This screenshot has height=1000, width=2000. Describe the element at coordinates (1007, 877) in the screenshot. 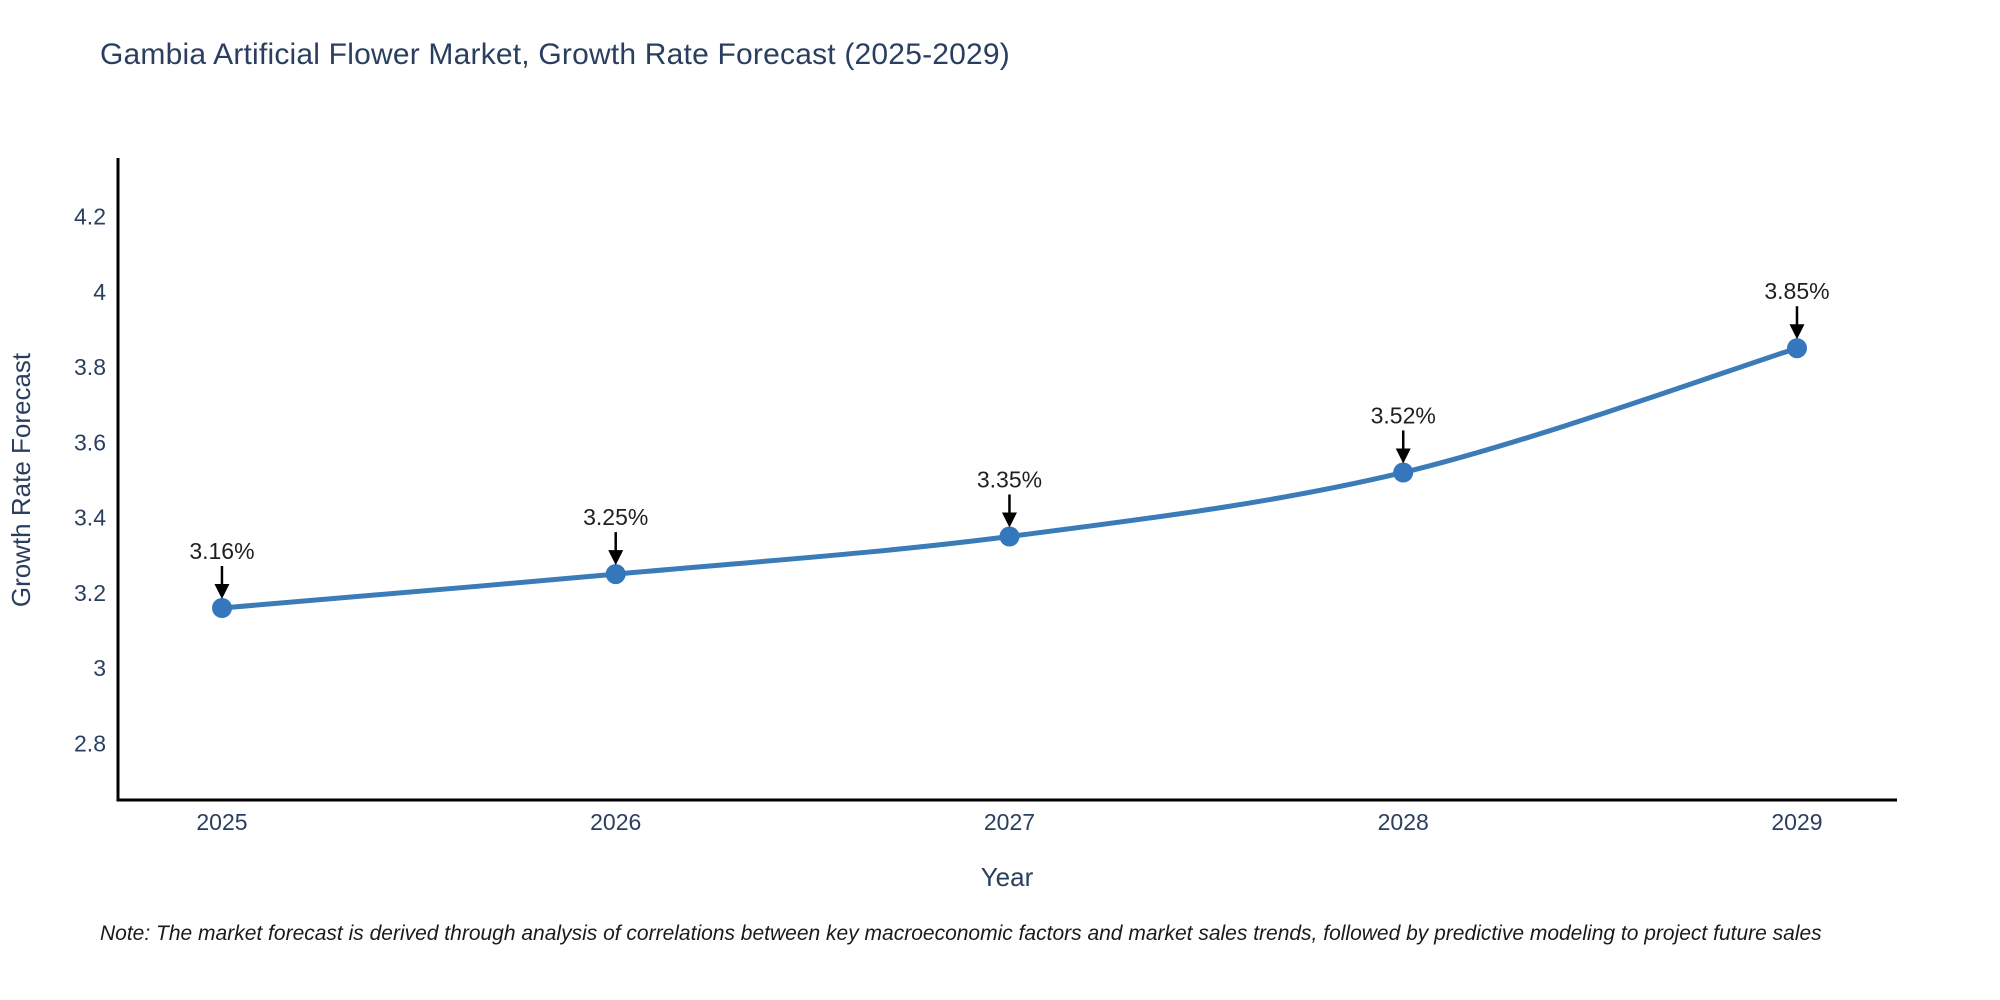

I see `x-axis-title: Year` at that location.